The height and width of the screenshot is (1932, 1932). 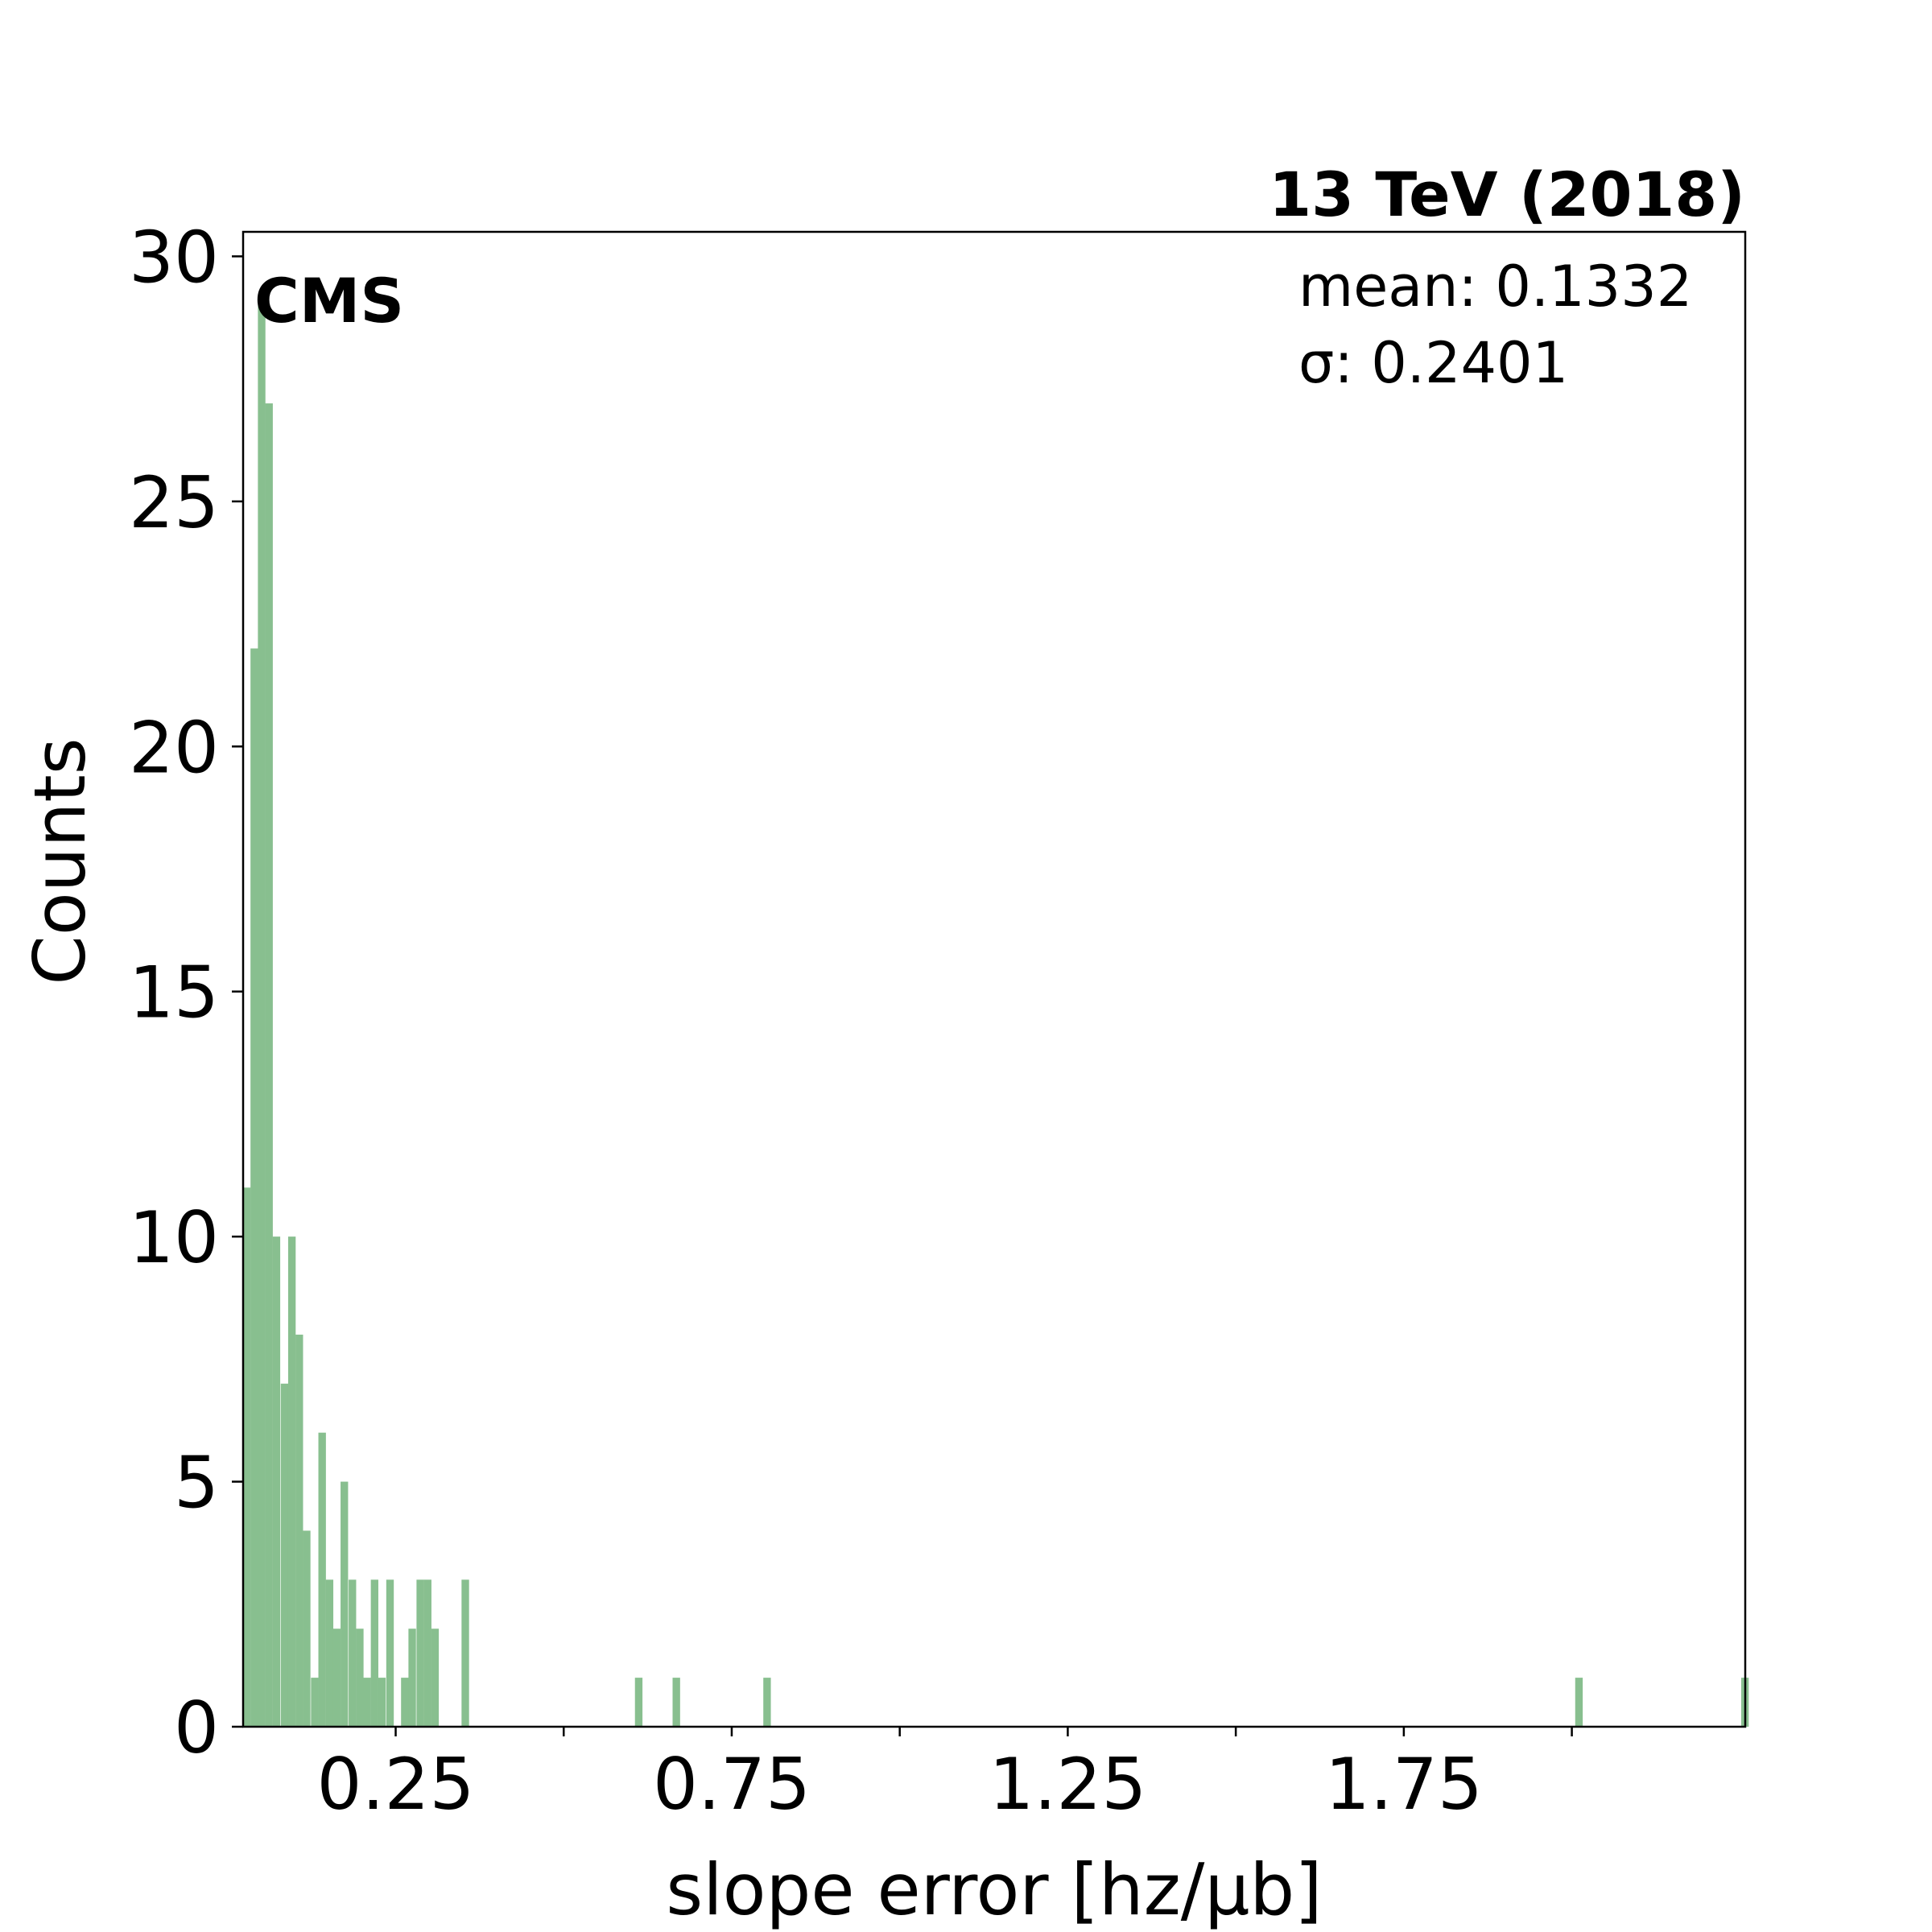 What do you see at coordinates (174, 747) in the screenshot?
I see `y-tick-label: 20` at bounding box center [174, 747].